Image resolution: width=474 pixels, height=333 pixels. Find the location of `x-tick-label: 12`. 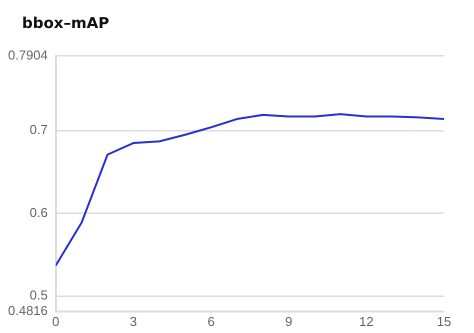

x-tick-label: 12 is located at coordinates (366, 321).